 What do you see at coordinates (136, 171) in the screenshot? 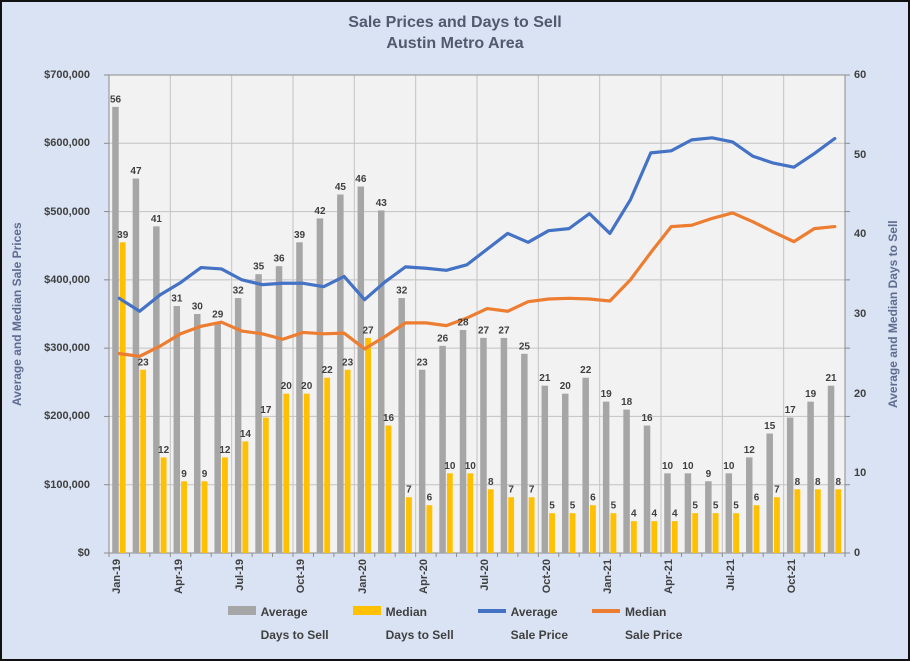
I see `bar-value-label-average-days: 47` at bounding box center [136, 171].